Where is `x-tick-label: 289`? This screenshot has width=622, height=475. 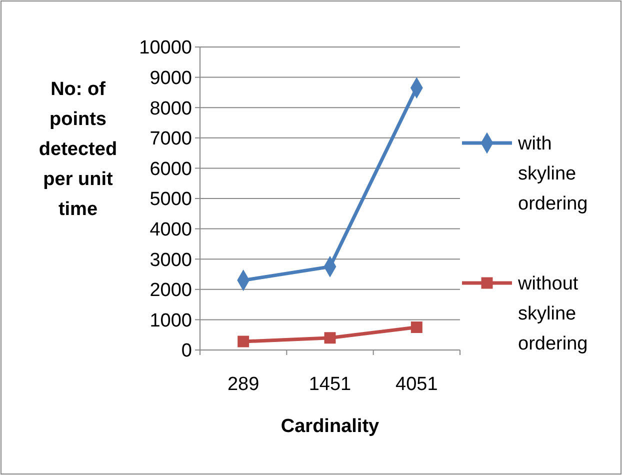 x-tick-label: 289 is located at coordinates (243, 384).